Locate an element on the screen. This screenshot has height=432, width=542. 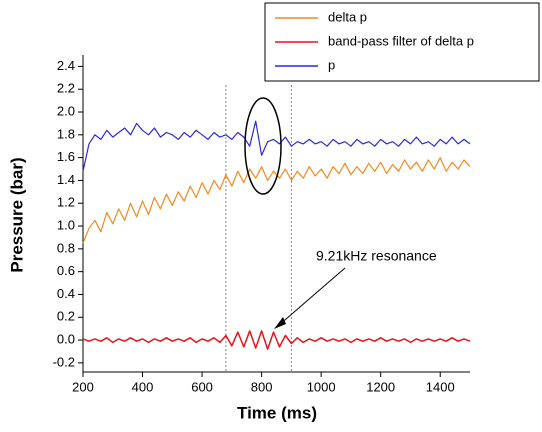
x-tick-label: 800 is located at coordinates (262, 386).